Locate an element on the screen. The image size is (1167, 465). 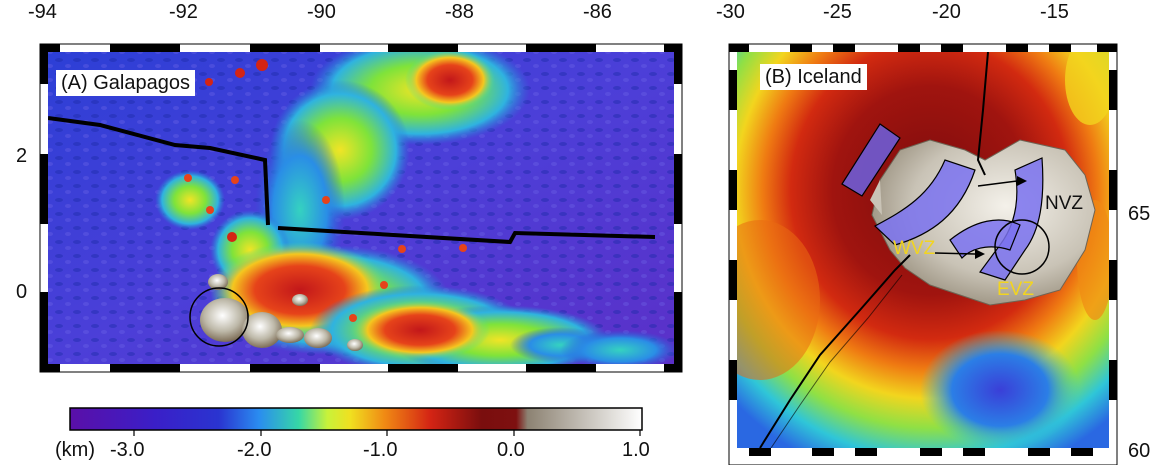
x-tick-label: -30 is located at coordinates (730, 12).